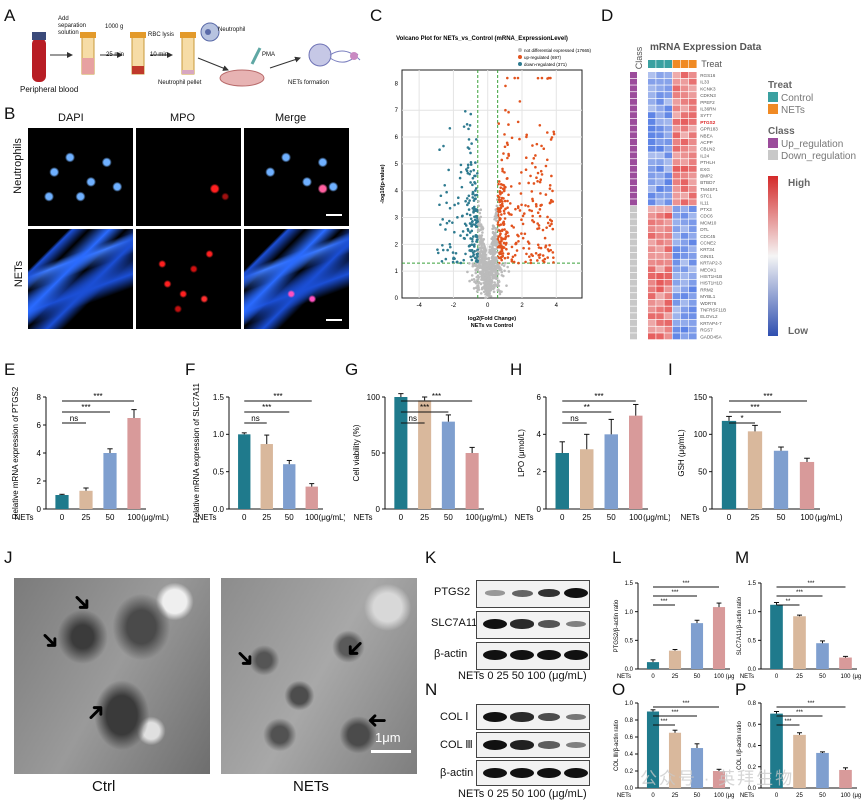 The height and width of the screenshot is (804, 865). What do you see at coordinates (374, 397) in the screenshot?
I see `y-tick-label: 100` at bounding box center [374, 397].